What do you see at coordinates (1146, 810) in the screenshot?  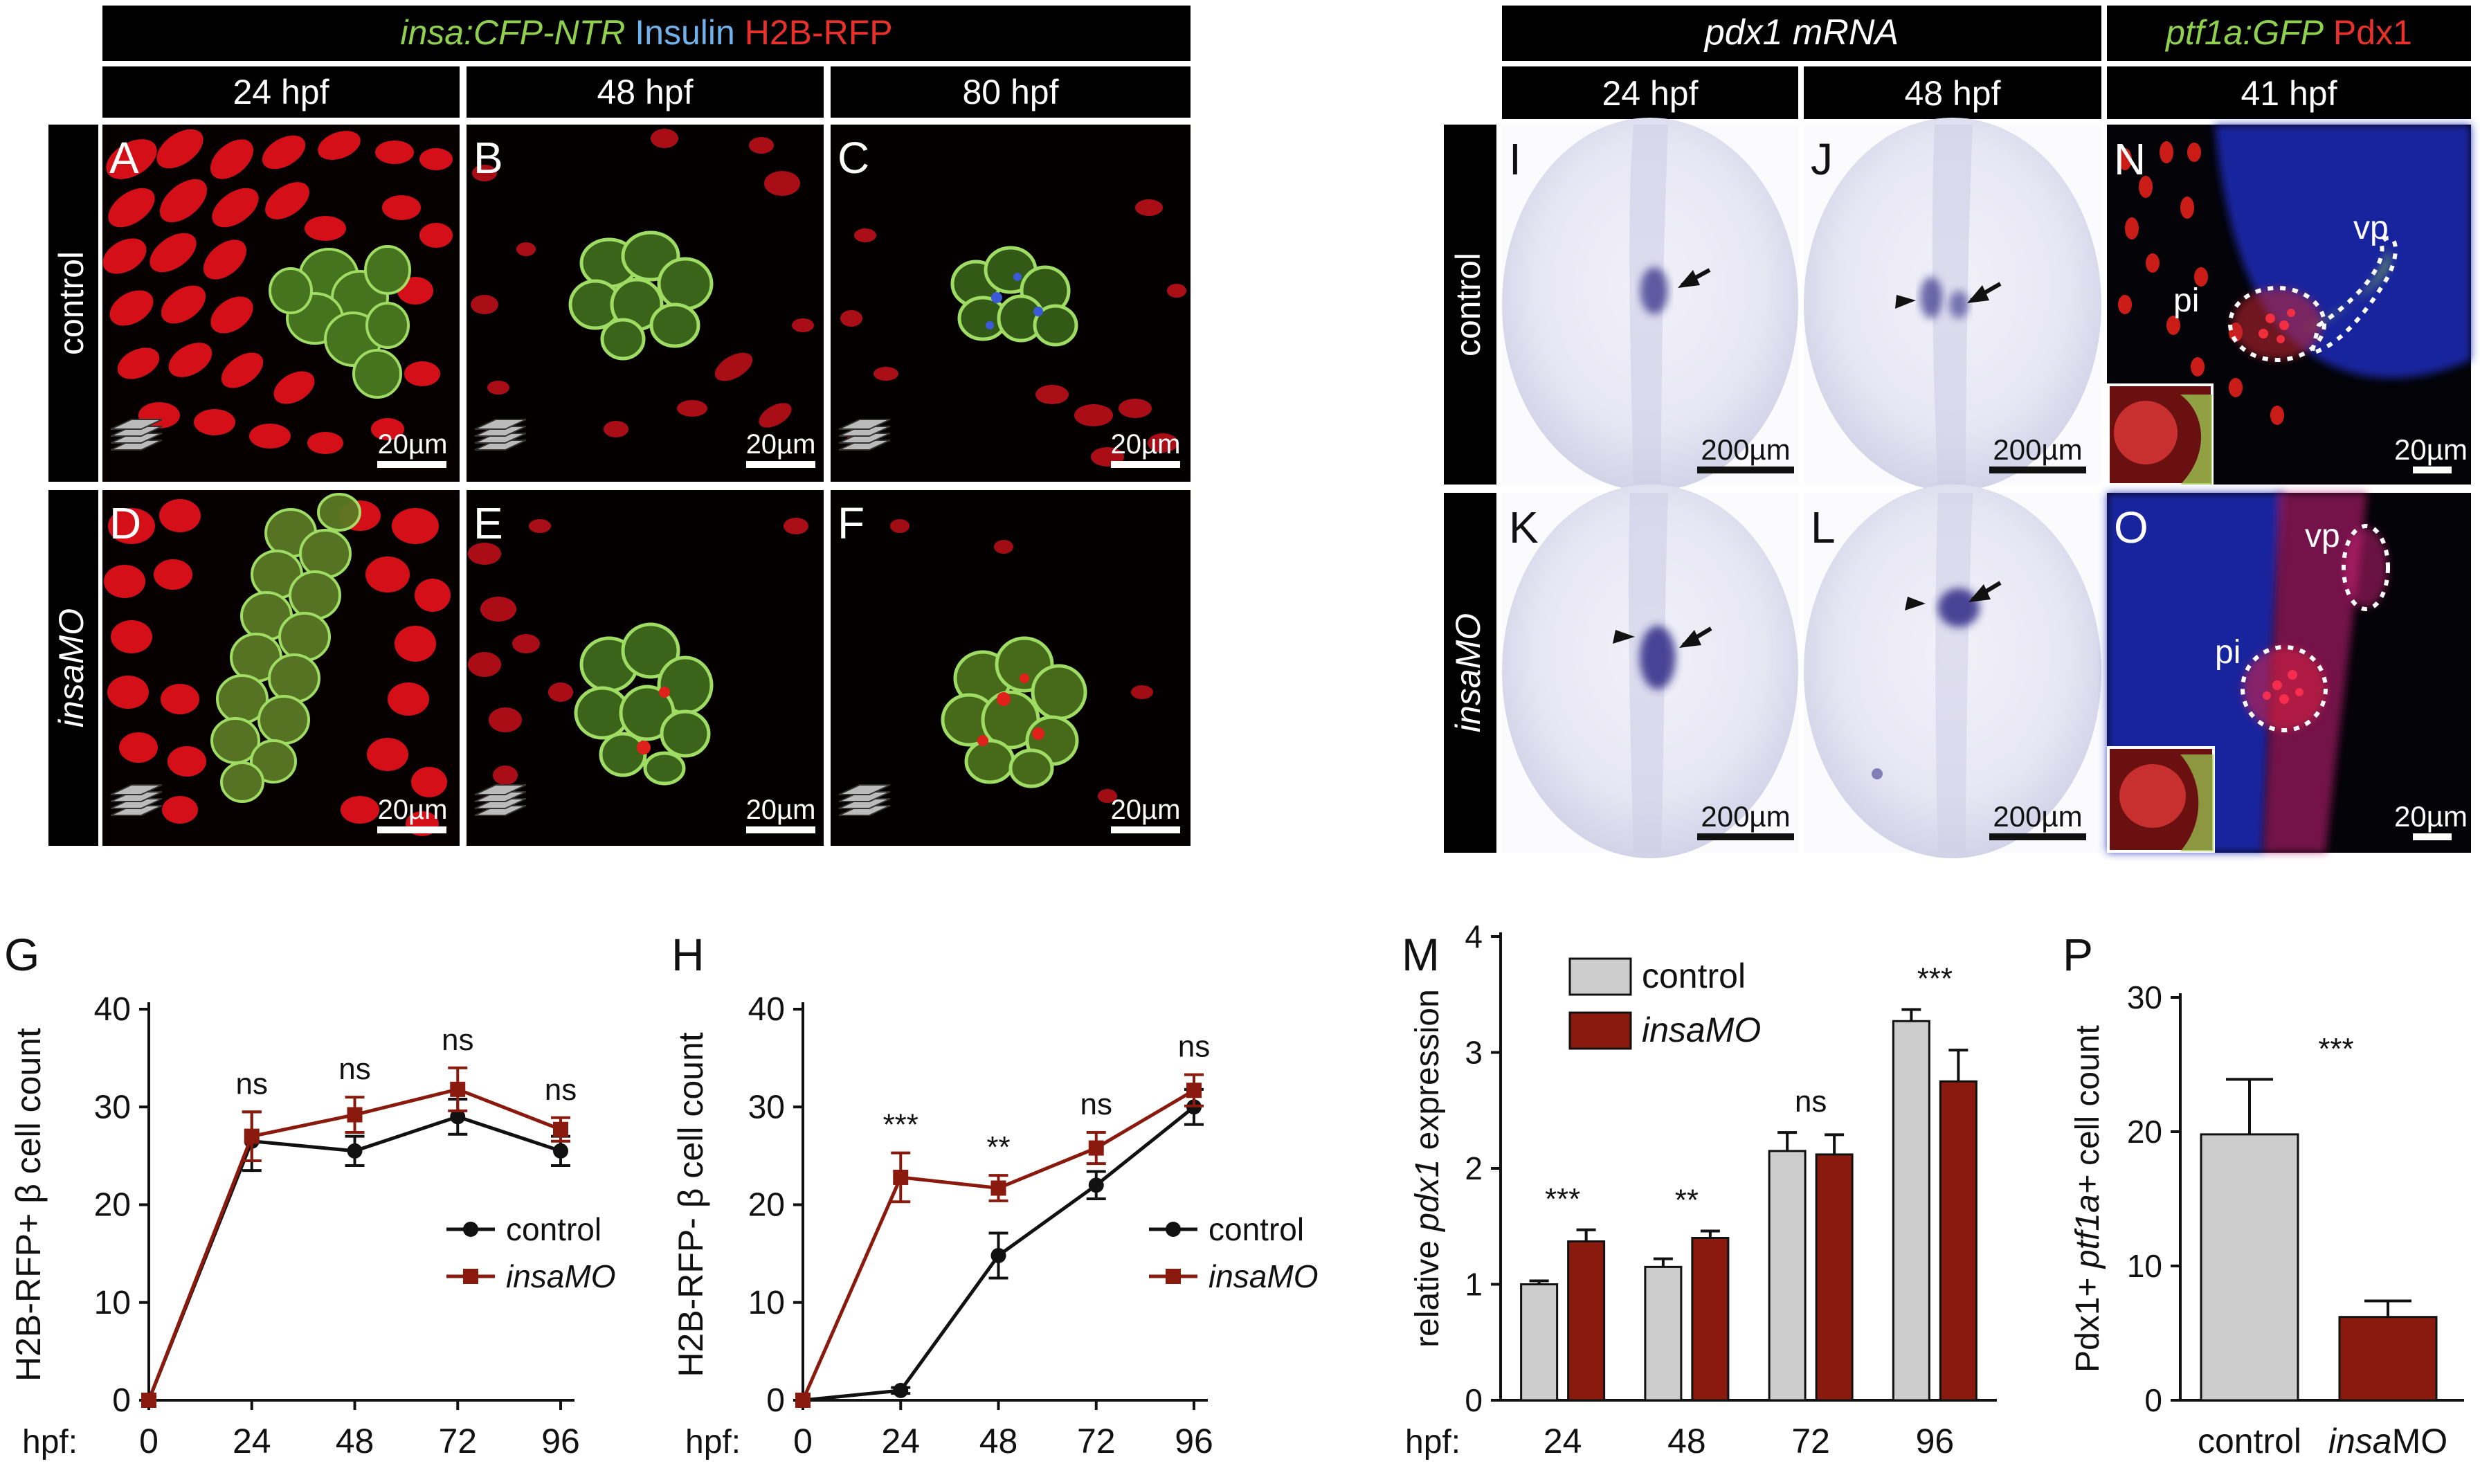 I see `scale-label-f: 20µm` at bounding box center [1146, 810].